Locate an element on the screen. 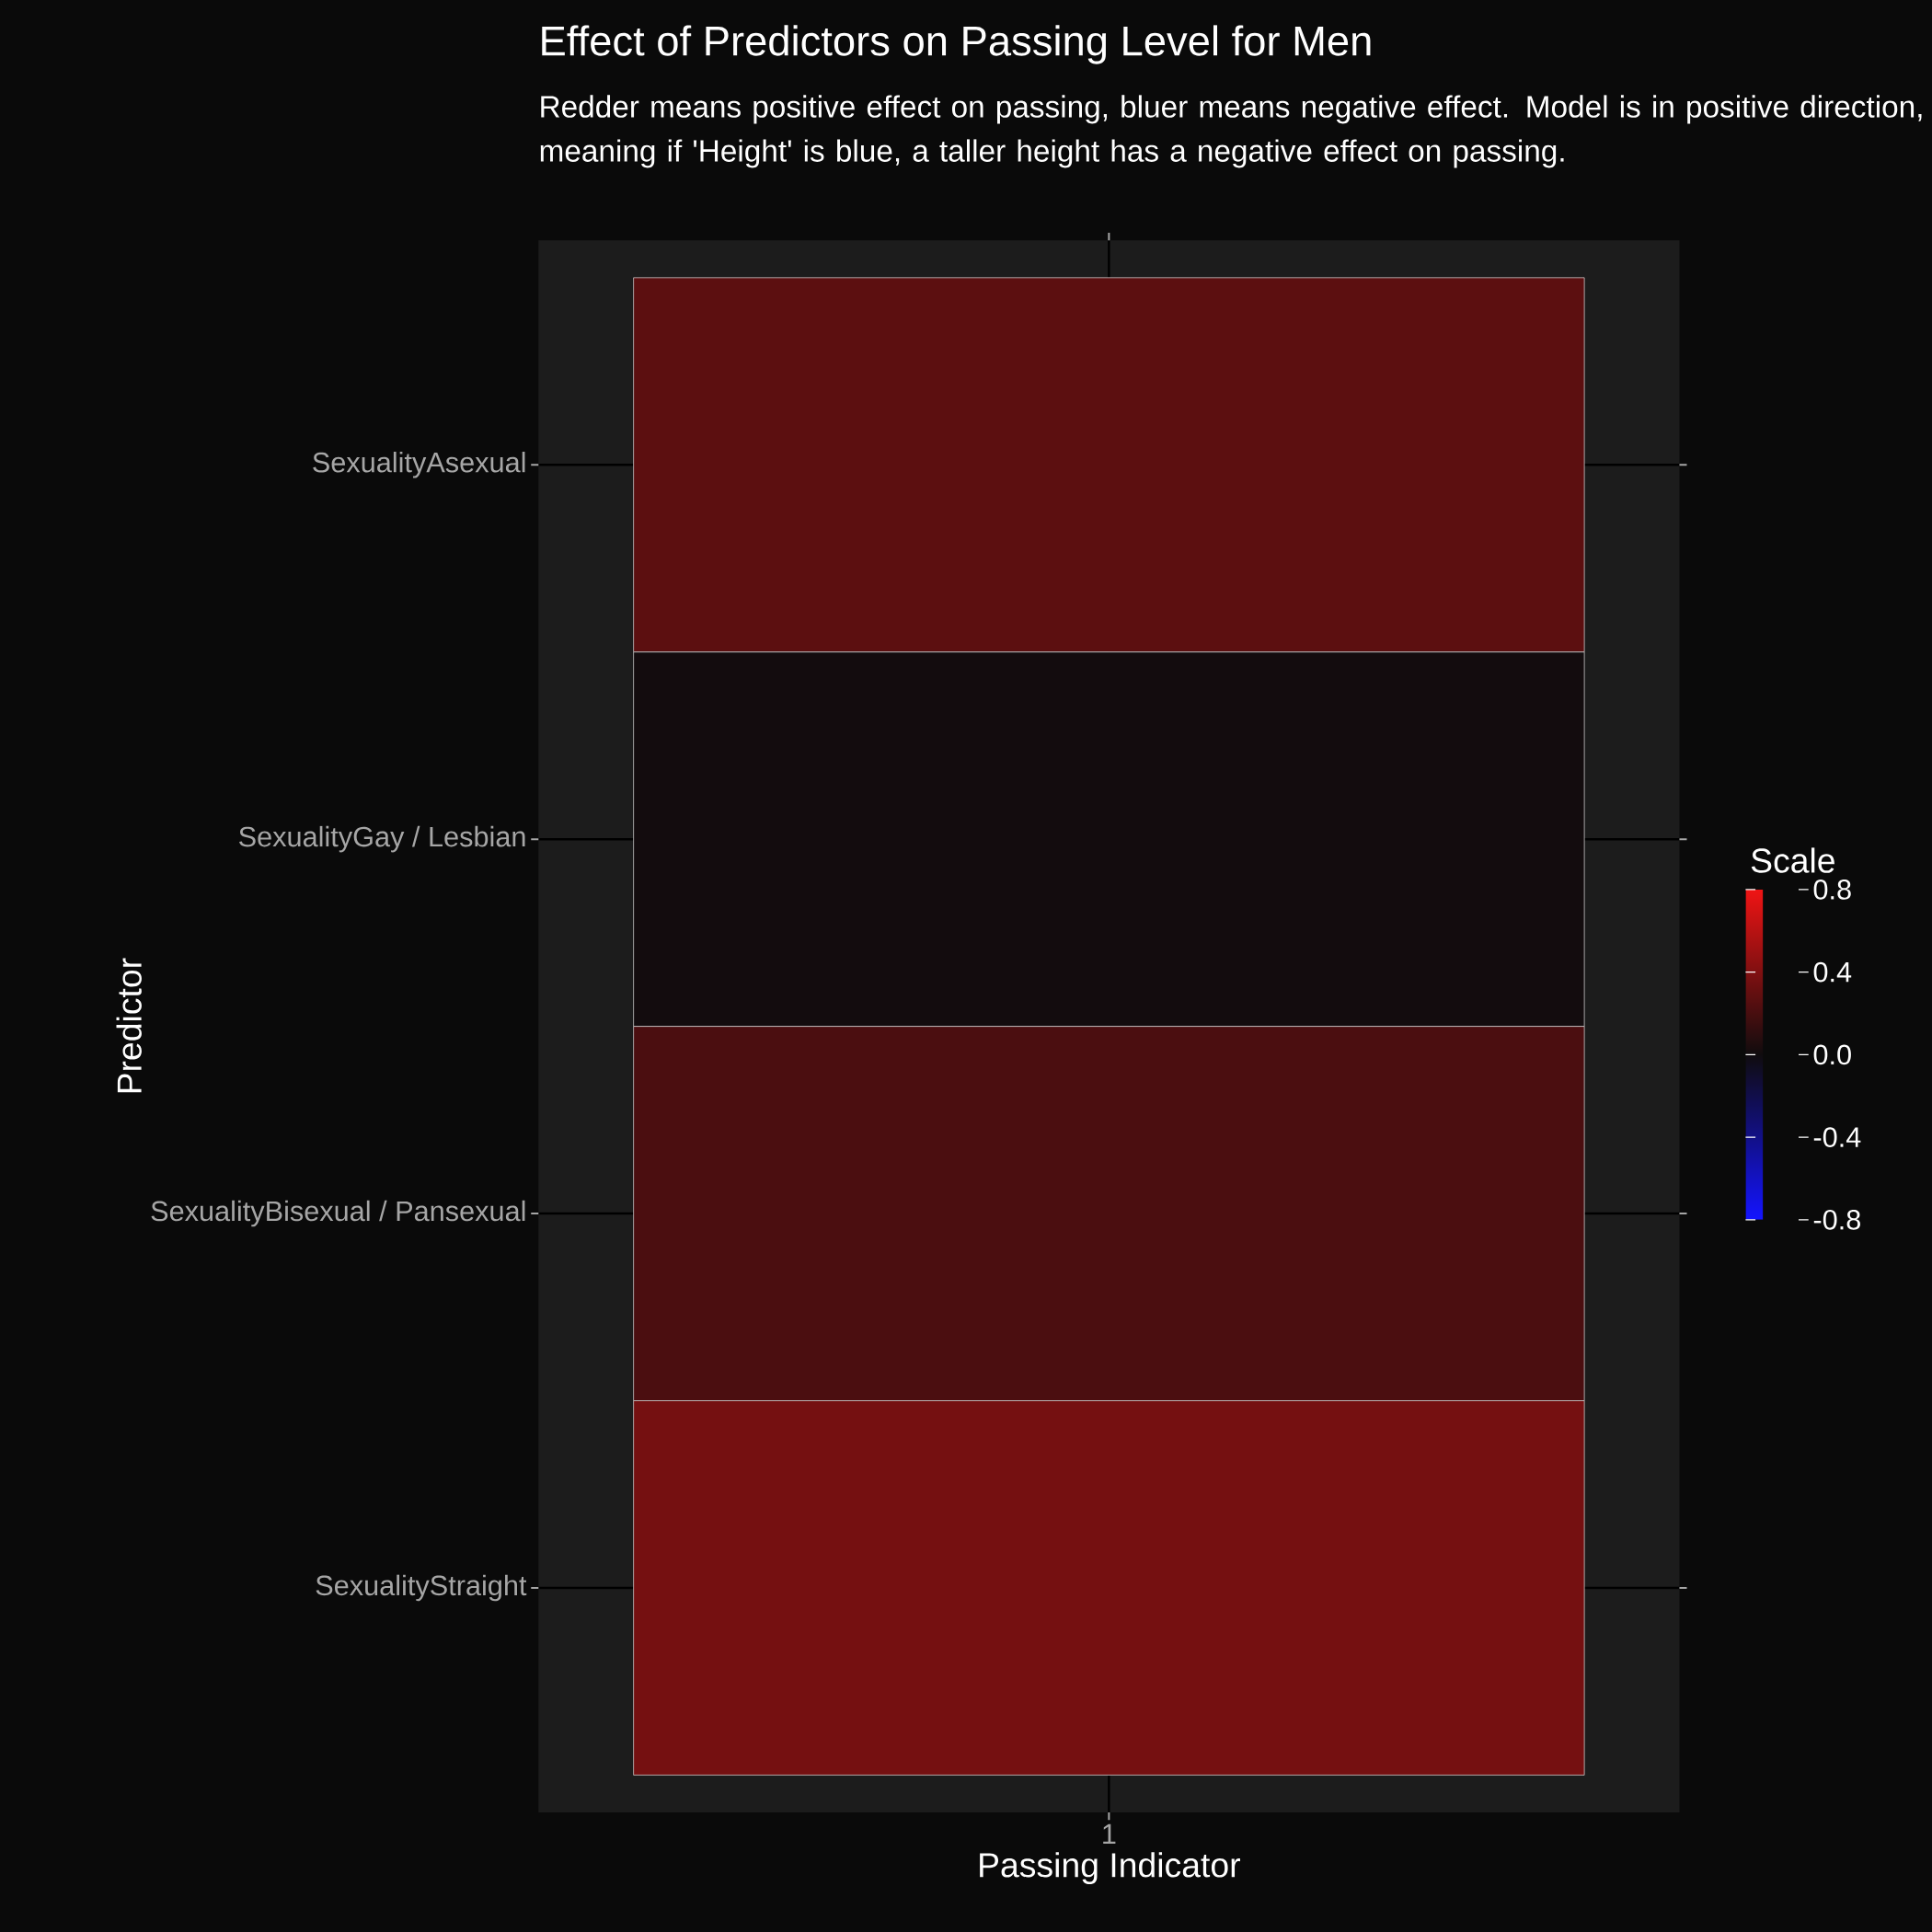 The image size is (1932, 1932). x-tick-label: 1 is located at coordinates (1109, 1833).